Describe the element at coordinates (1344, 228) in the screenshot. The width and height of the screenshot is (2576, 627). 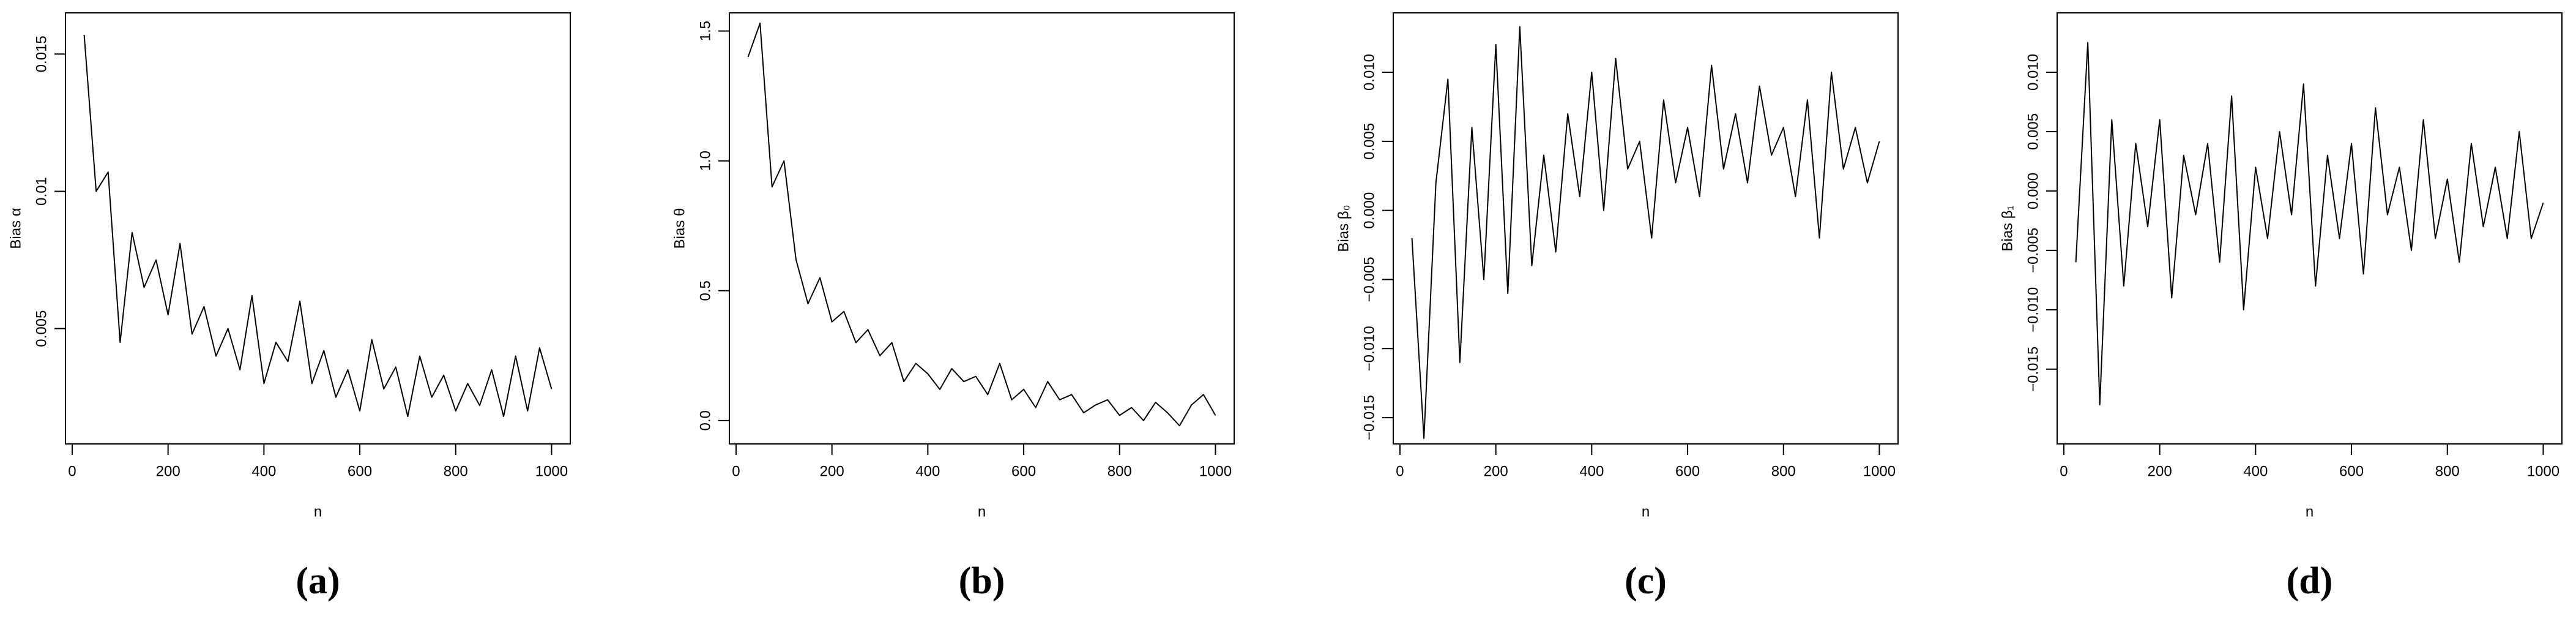
I see `y-axis-label: Bias β₀` at that location.